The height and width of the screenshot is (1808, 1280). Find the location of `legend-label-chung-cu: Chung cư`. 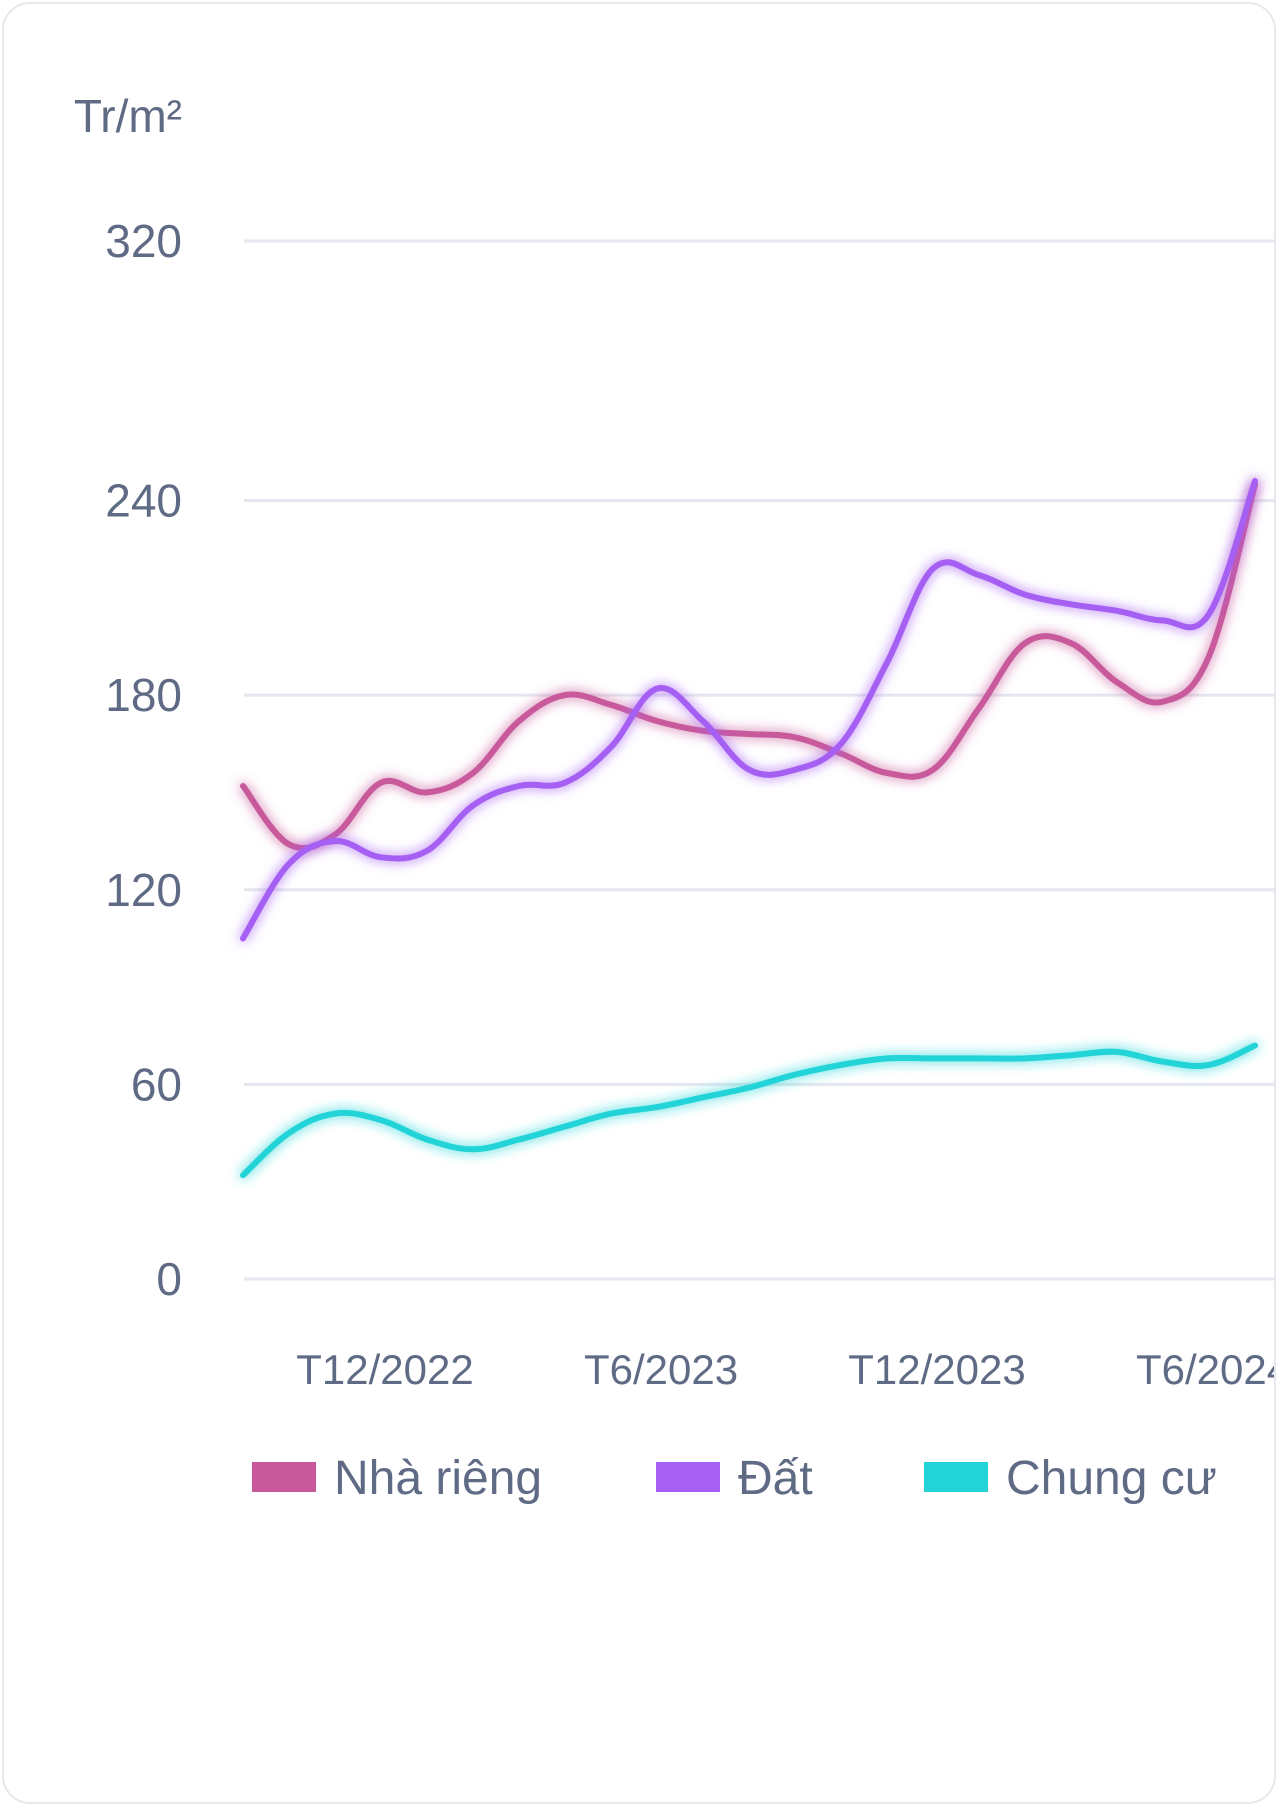

legend-label-chung-cu: Chung cư is located at coordinates (1111, 1478).